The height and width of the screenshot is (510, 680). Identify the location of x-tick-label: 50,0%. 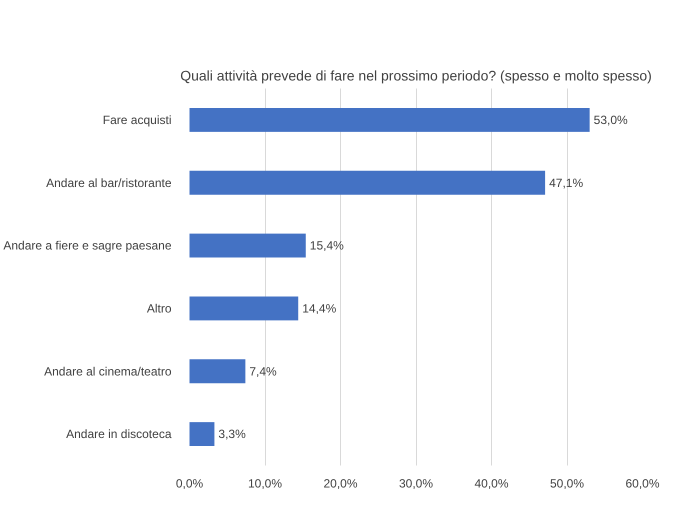
(567, 483).